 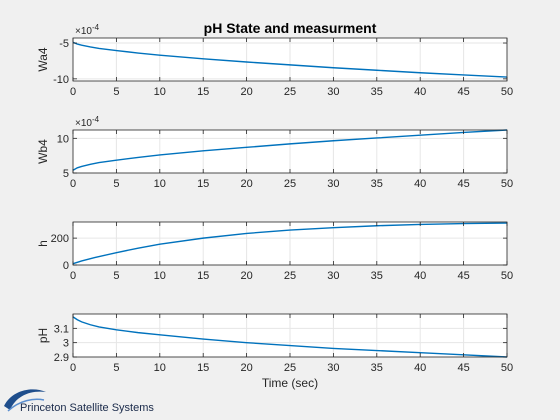 What do you see at coordinates (43, 59) in the screenshot?
I see `y-axis-label: Wa4` at bounding box center [43, 59].